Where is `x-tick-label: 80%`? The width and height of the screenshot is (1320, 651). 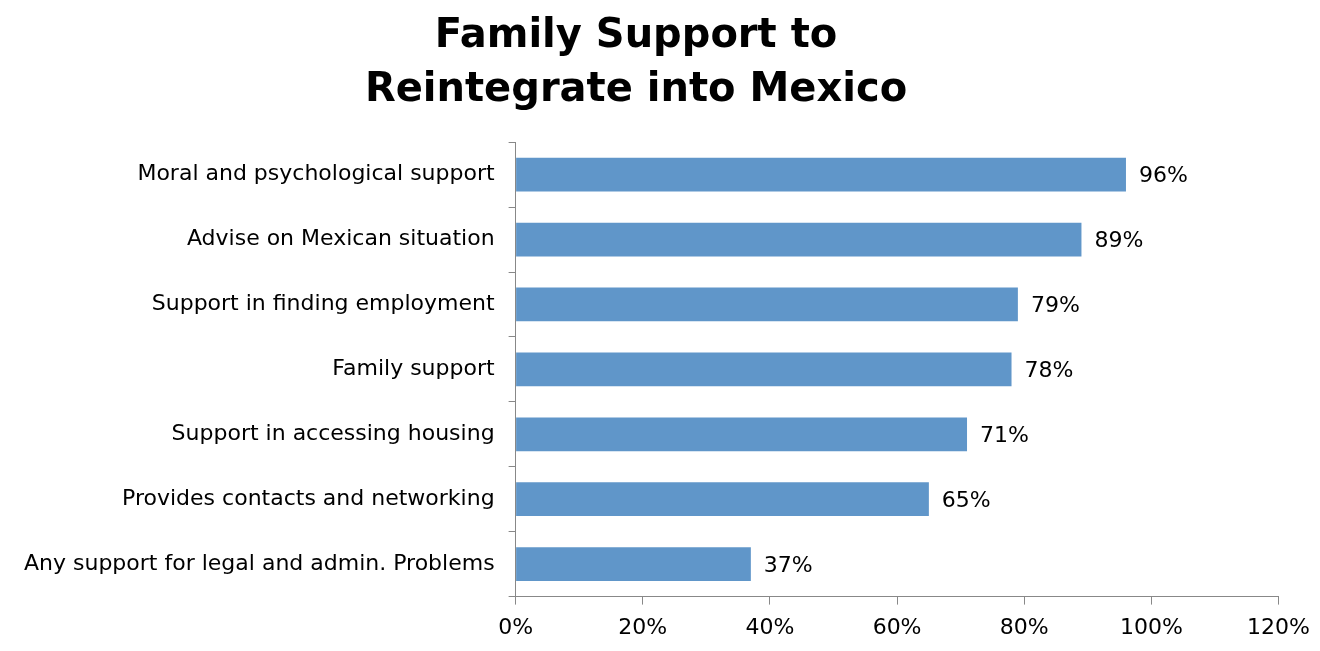
x-tick-label: 80% is located at coordinates (1024, 626).